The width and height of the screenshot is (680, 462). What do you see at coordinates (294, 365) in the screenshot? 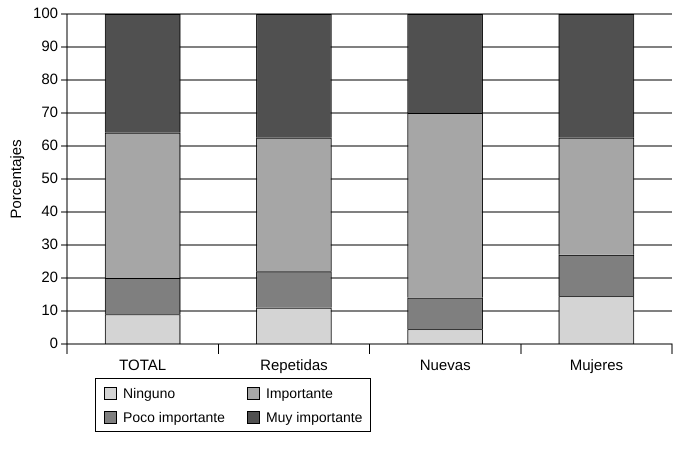
I see `x-tick-label: Repetidas` at bounding box center [294, 365].